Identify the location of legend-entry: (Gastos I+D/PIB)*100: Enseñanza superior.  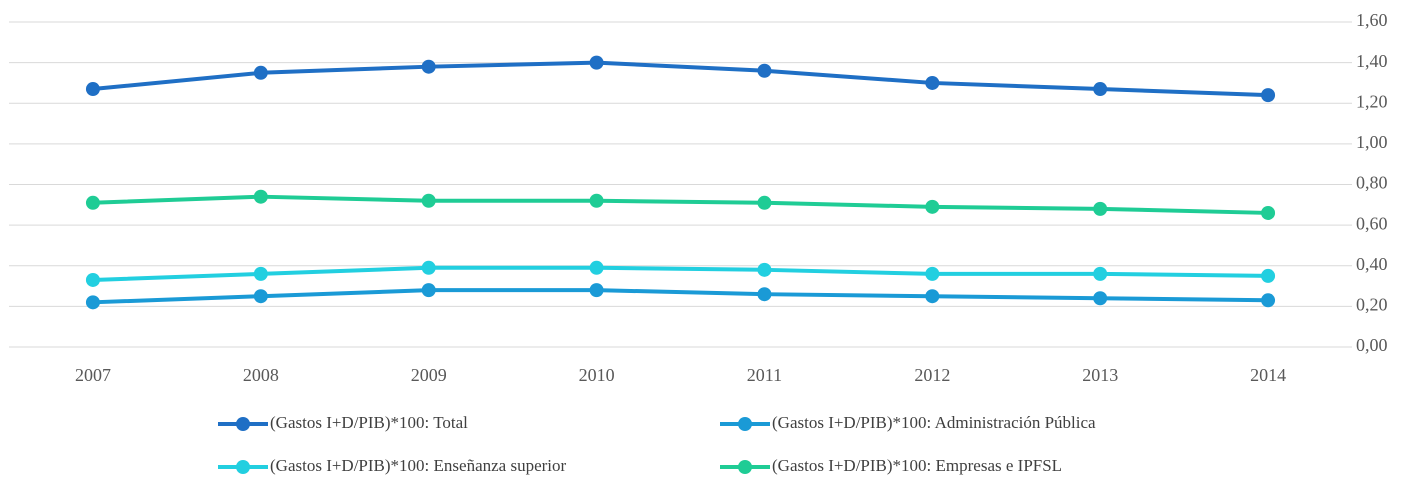
(392, 465).